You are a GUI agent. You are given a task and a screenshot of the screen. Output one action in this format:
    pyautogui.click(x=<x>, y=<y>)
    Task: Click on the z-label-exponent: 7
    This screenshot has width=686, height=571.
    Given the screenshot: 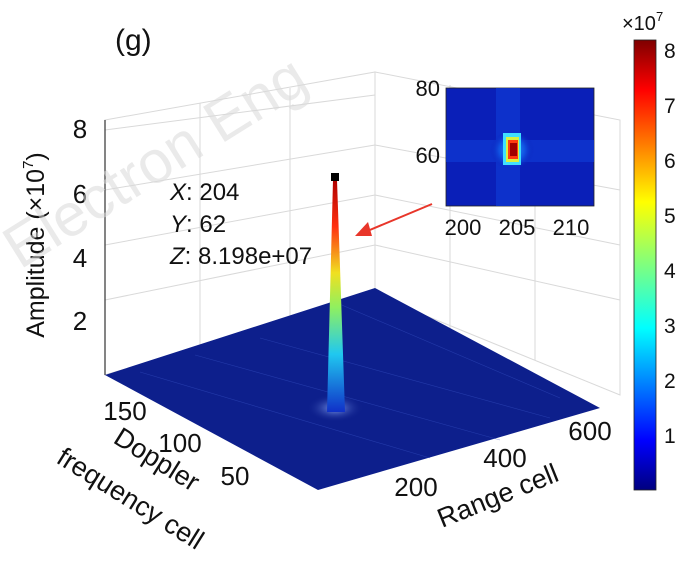 What is the action you would take?
    pyautogui.click(x=28, y=165)
    